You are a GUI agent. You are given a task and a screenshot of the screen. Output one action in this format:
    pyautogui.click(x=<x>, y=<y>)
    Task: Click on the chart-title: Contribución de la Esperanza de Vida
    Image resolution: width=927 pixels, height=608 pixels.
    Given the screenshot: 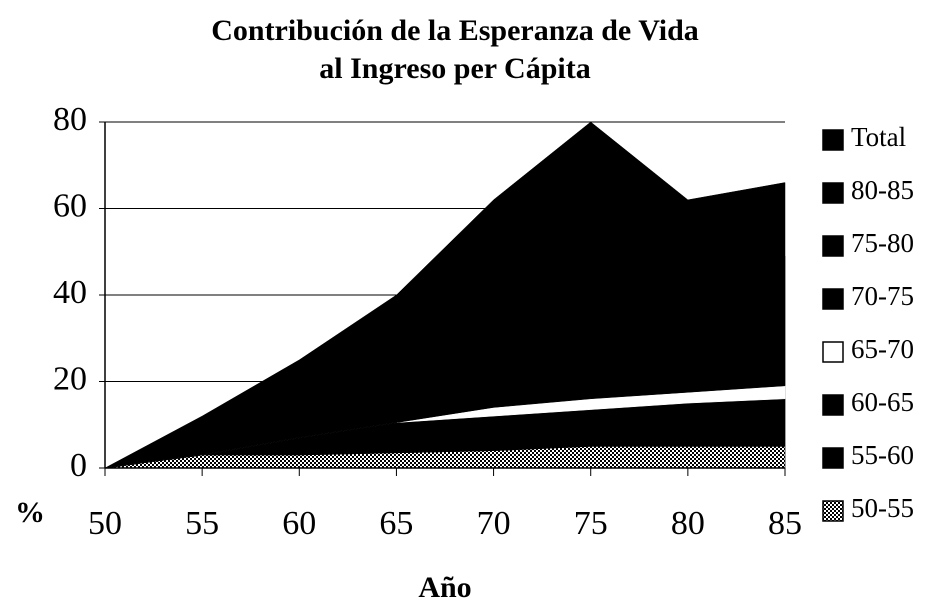 What is the action you would take?
    pyautogui.click(x=455, y=30)
    